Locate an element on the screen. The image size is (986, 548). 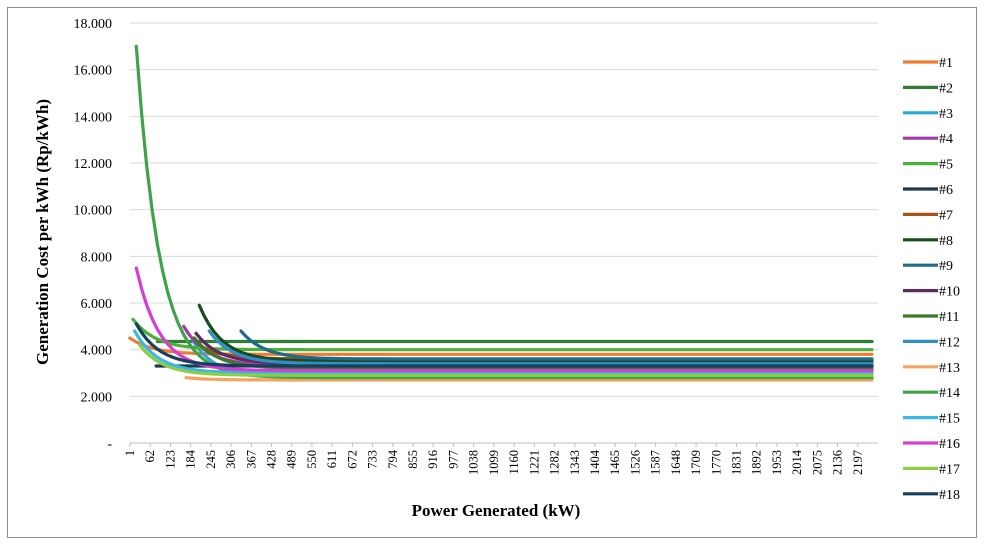
x-tick-label: 1099 is located at coordinates (494, 462).